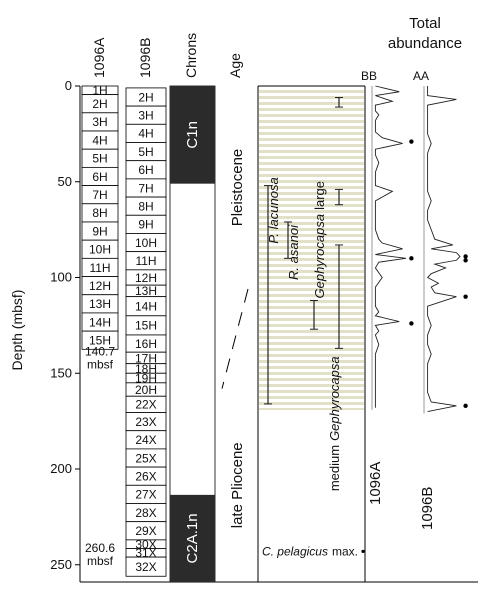  Describe the element at coordinates (61, 277) in the screenshot. I see `y-tick-label: 100` at that location.